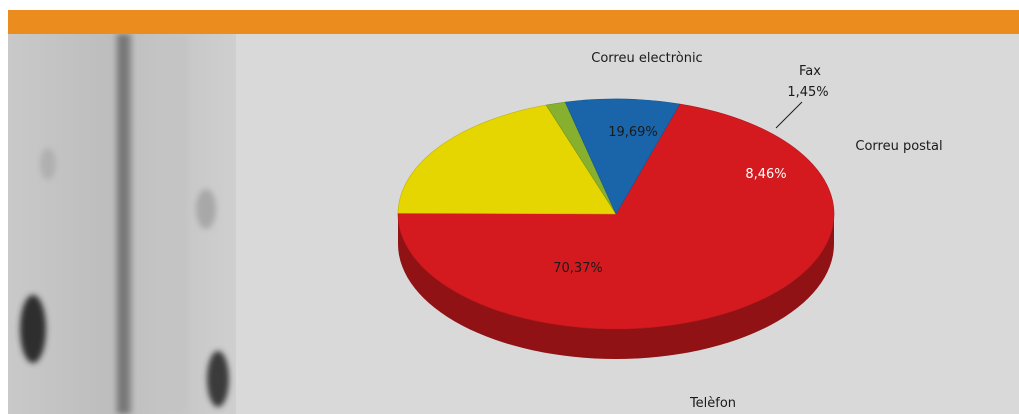  I want to click on data-label-telefon: 70,37%, so click(578, 268).